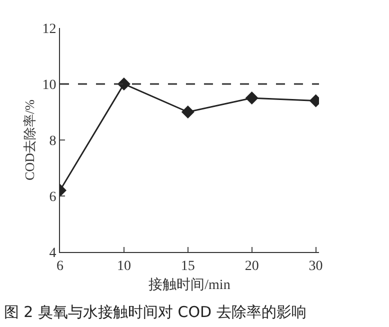 This screenshot has height=327, width=389. Describe the element at coordinates (52, 253) in the screenshot. I see `y-tick-label: 4` at that location.